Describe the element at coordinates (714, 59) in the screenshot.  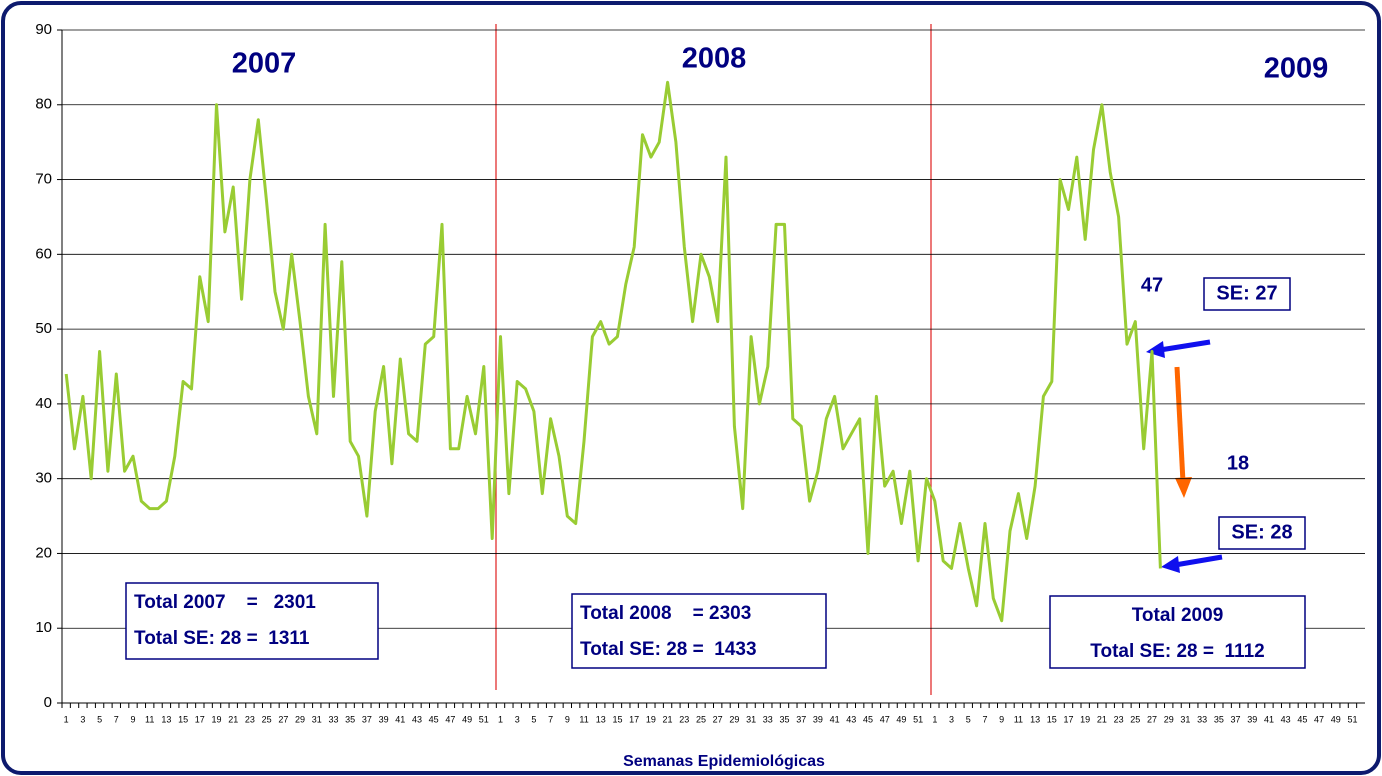
I see `year-label: 2008` at that location.